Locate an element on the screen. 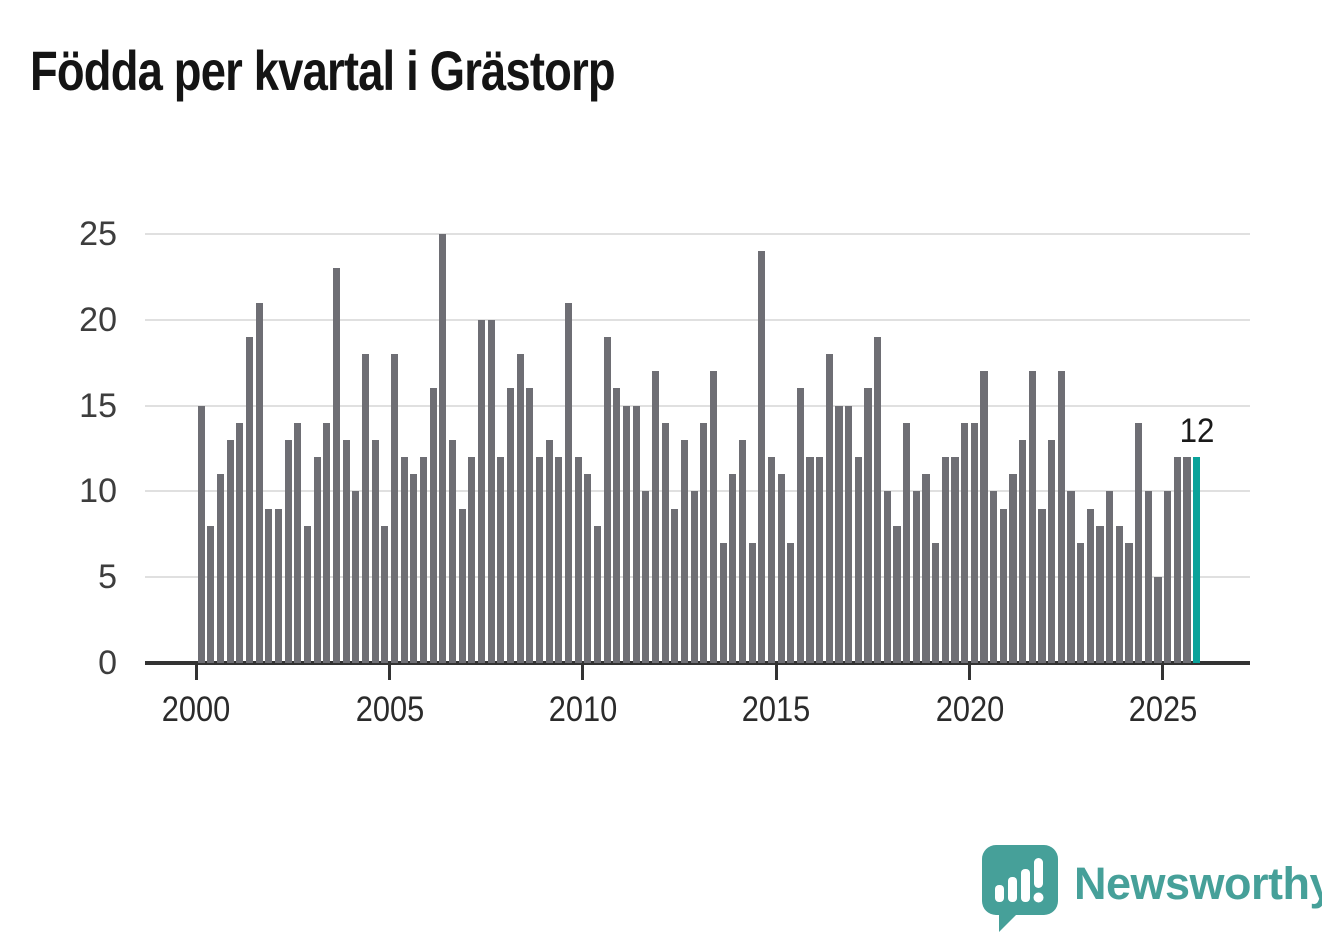 The width and height of the screenshot is (1322, 939). y-tick-label: 0 is located at coordinates (107, 663).